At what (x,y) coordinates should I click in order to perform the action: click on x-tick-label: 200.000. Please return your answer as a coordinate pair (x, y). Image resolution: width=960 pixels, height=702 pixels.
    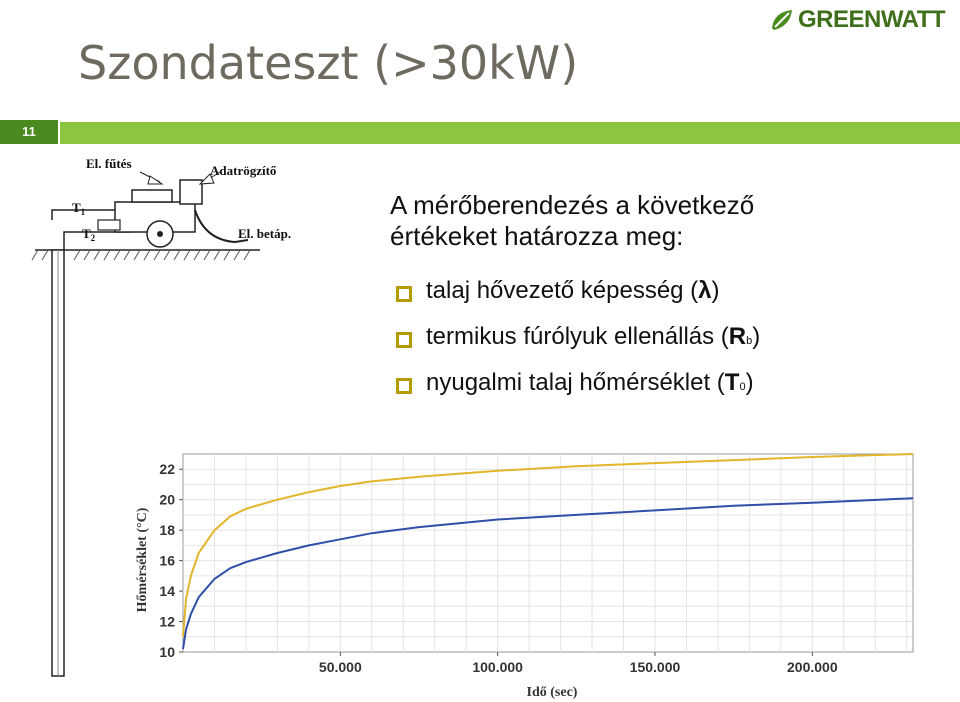
    Looking at the image, I should click on (812, 667).